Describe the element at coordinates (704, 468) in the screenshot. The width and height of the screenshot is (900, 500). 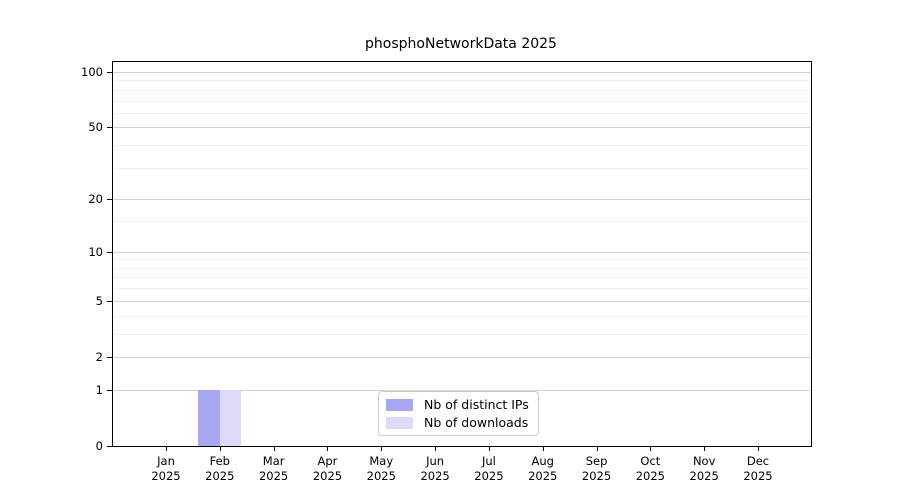
I see `x-tick-label: Nov 2025` at that location.